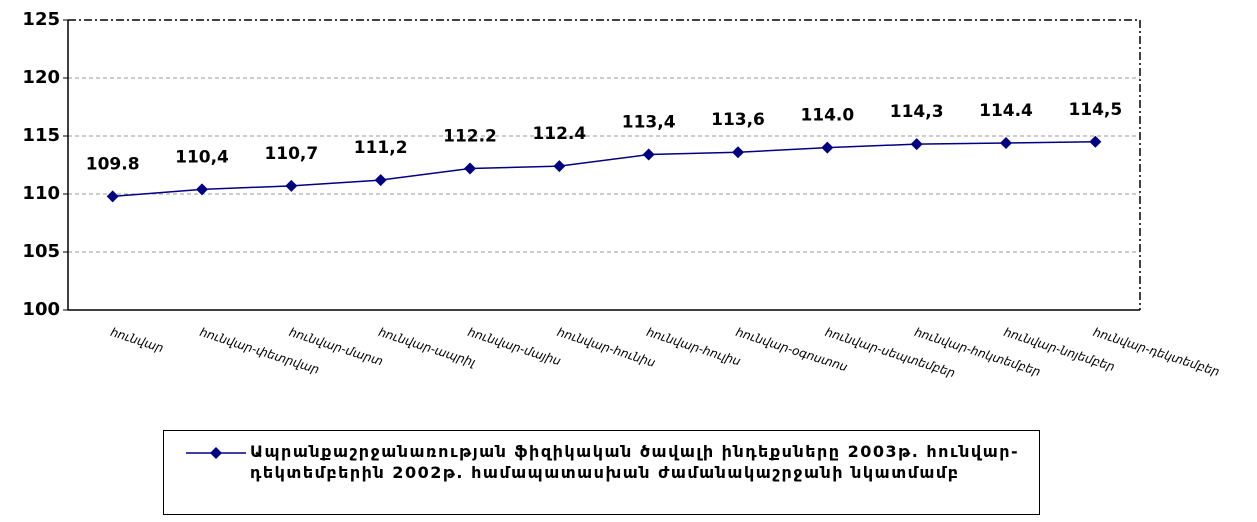 This screenshot has height=522, width=1257. What do you see at coordinates (41, 309) in the screenshot?
I see `y-tick-label: 100` at bounding box center [41, 309].